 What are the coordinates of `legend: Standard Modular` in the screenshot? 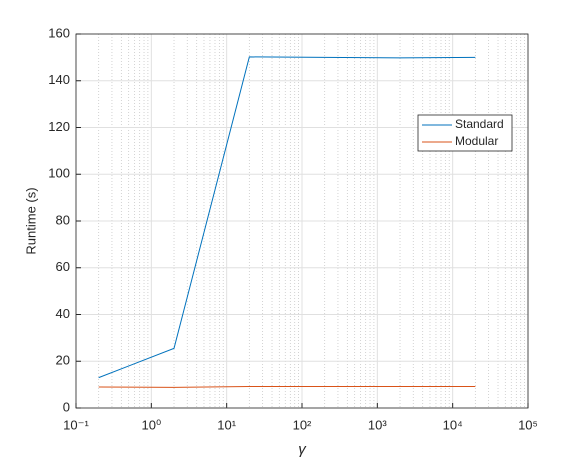 It's located at (465, 133).